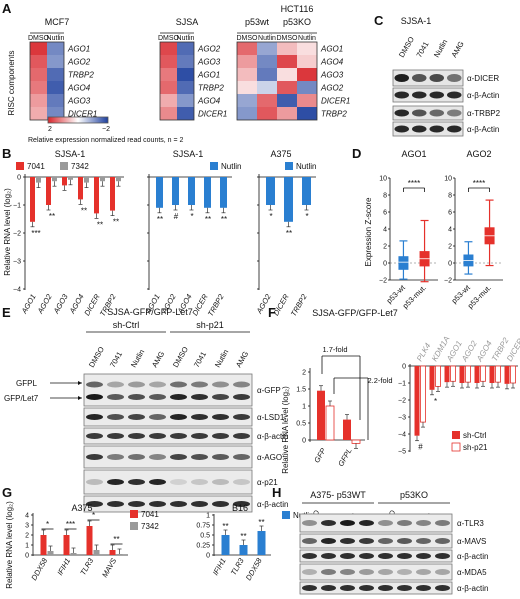 This screenshot has width=520, height=599. What do you see at coordinates (402, 401) in the screenshot?
I see `y-tick-label: −2` at bounding box center [402, 401].